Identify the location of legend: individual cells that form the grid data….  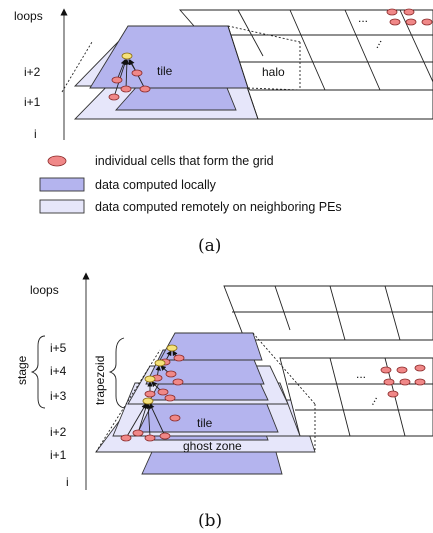
(190, 184).